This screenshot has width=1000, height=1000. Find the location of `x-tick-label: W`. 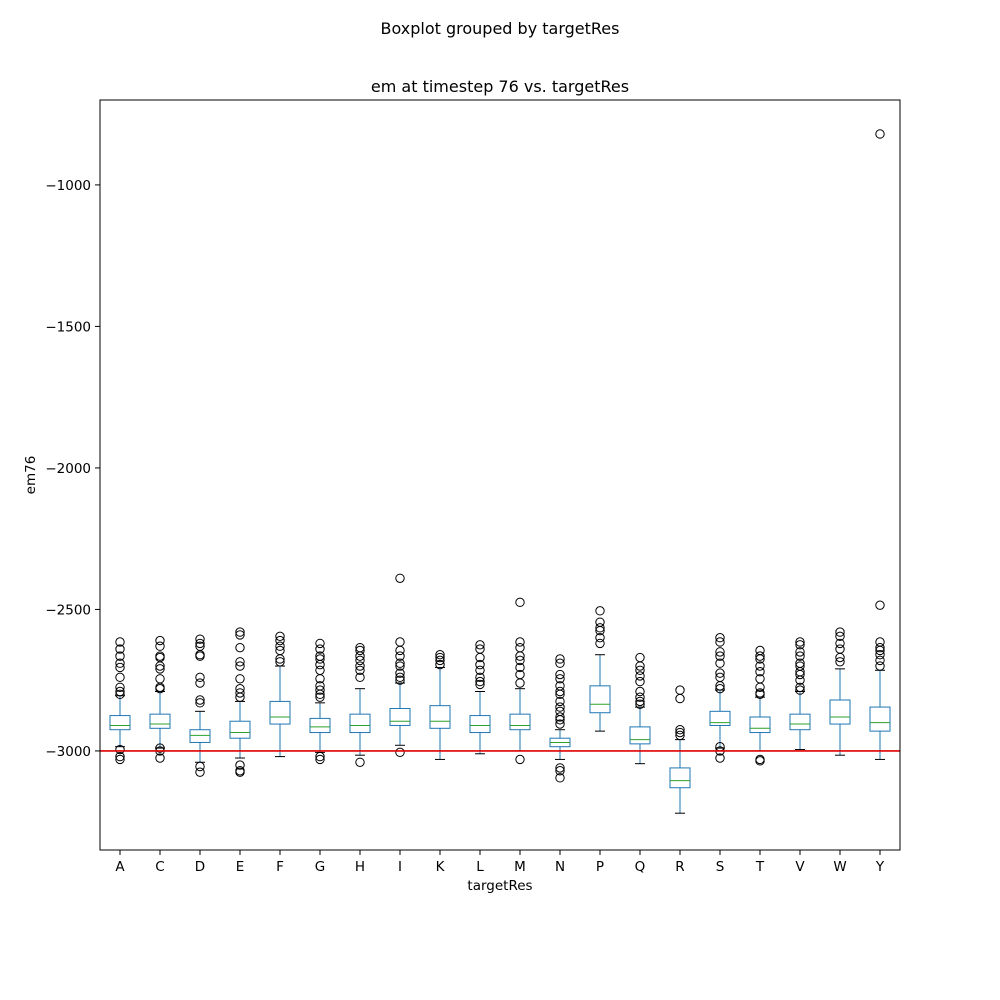

x-tick-label: W is located at coordinates (839, 867).